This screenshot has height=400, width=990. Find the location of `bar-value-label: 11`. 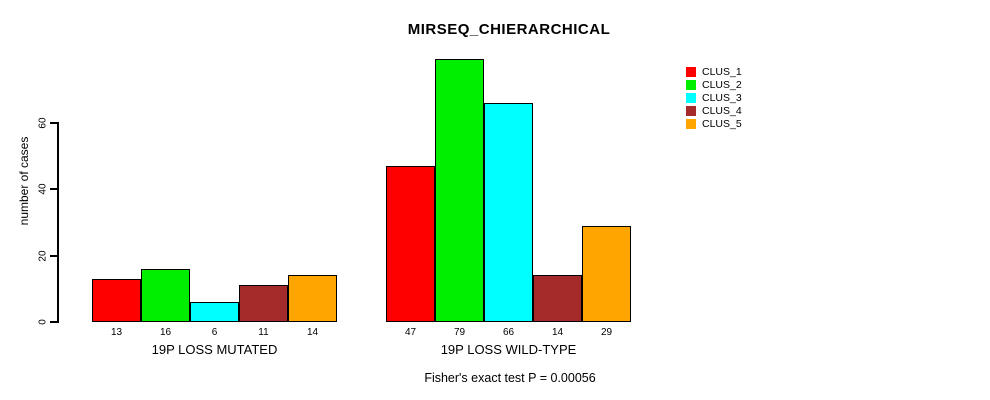

bar-value-label: 11 is located at coordinates (263, 332).